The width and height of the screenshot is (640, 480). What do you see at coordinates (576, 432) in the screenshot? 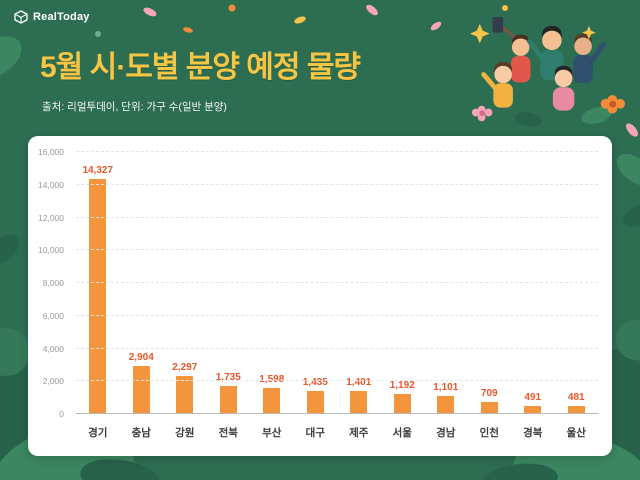
I see `x-axis-label: 울산` at bounding box center [576, 432].